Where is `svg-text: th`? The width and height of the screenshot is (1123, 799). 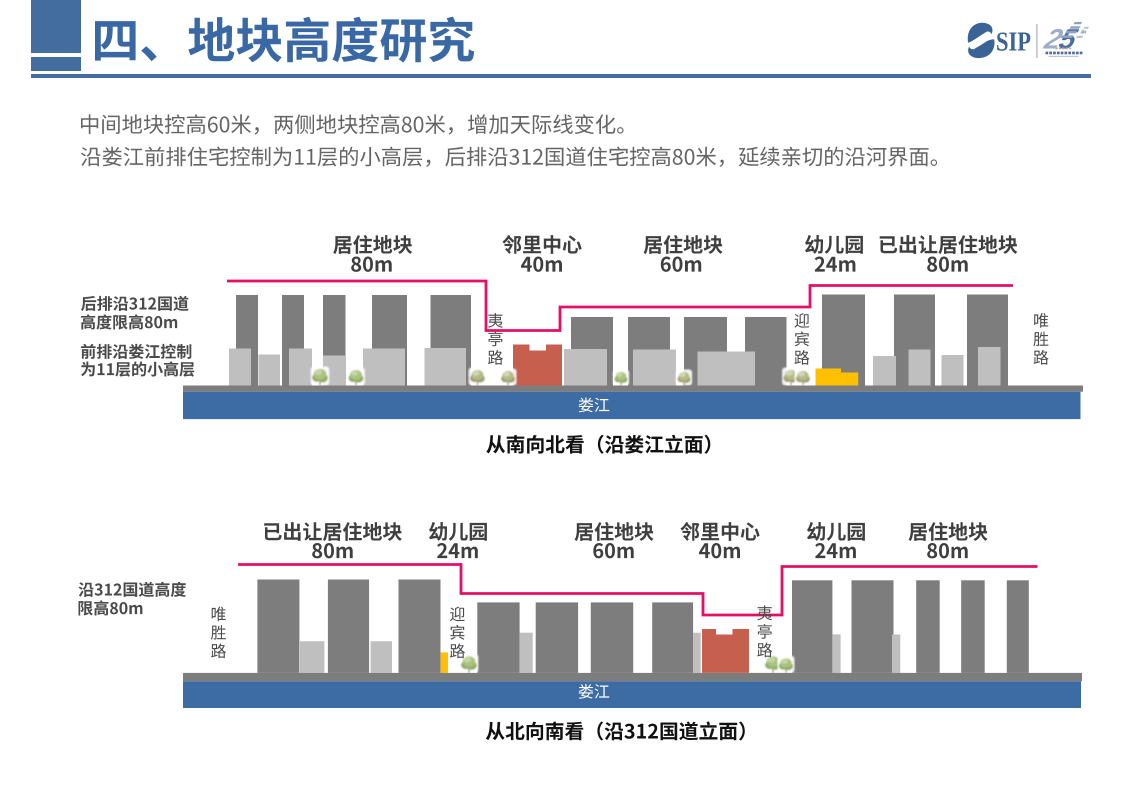 svg-text: th is located at coordinates (1084, 33).